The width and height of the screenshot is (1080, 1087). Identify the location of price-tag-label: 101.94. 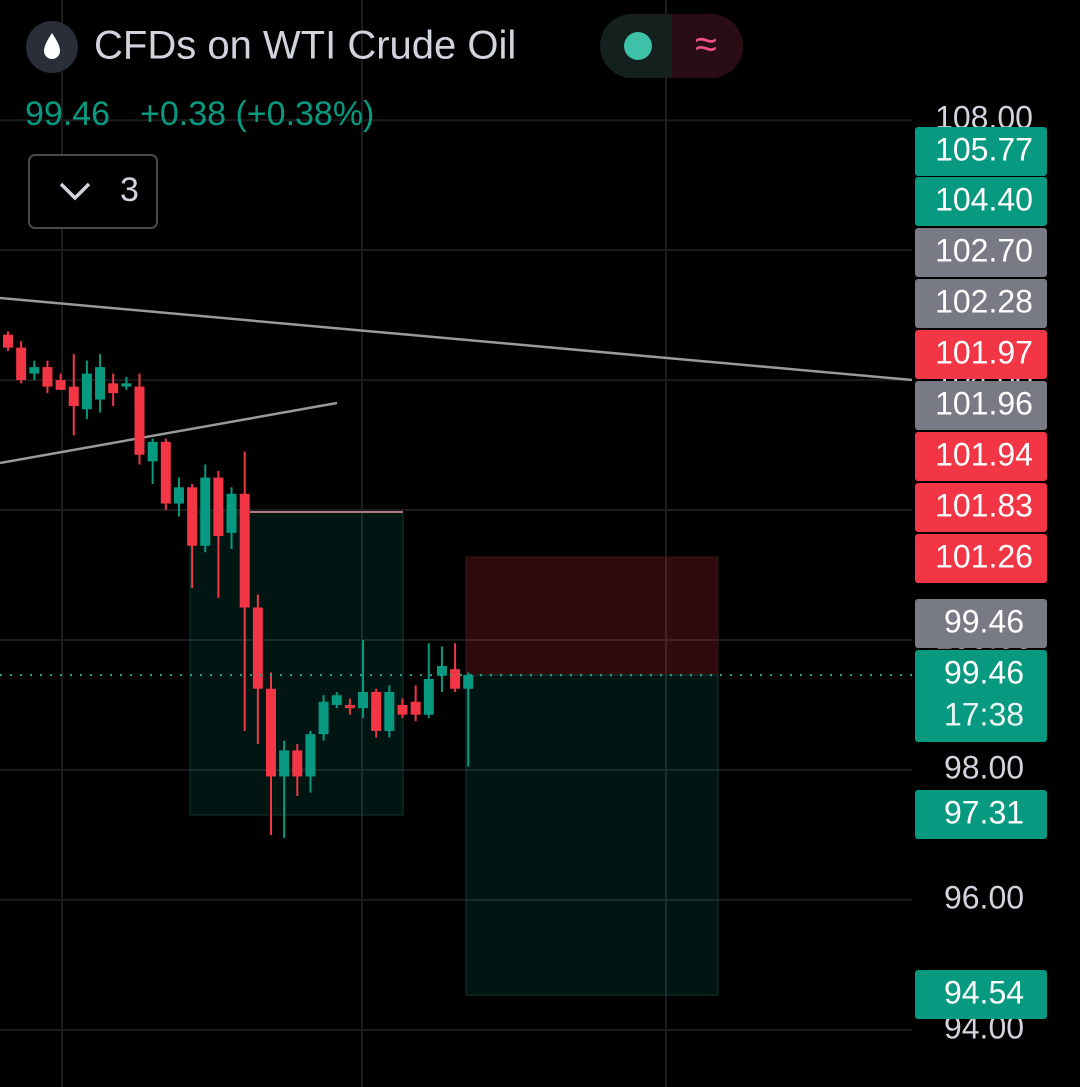
(984, 454).